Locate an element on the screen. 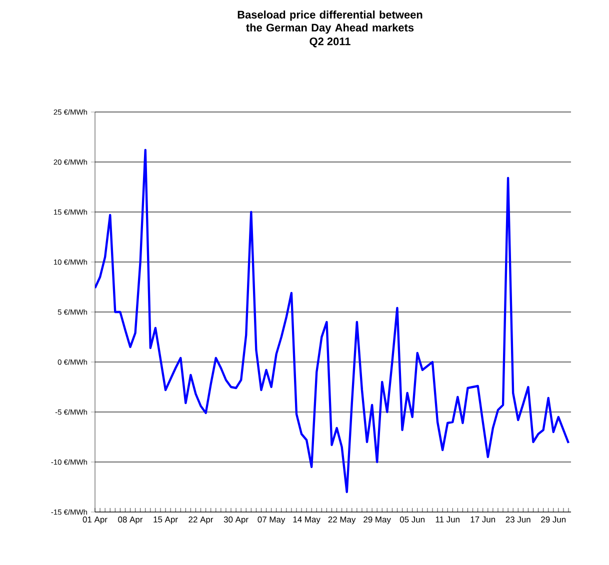 Image resolution: width=609 pixels, height=565 pixels. chart-subtitle: Q2 2011 is located at coordinates (330, 43).